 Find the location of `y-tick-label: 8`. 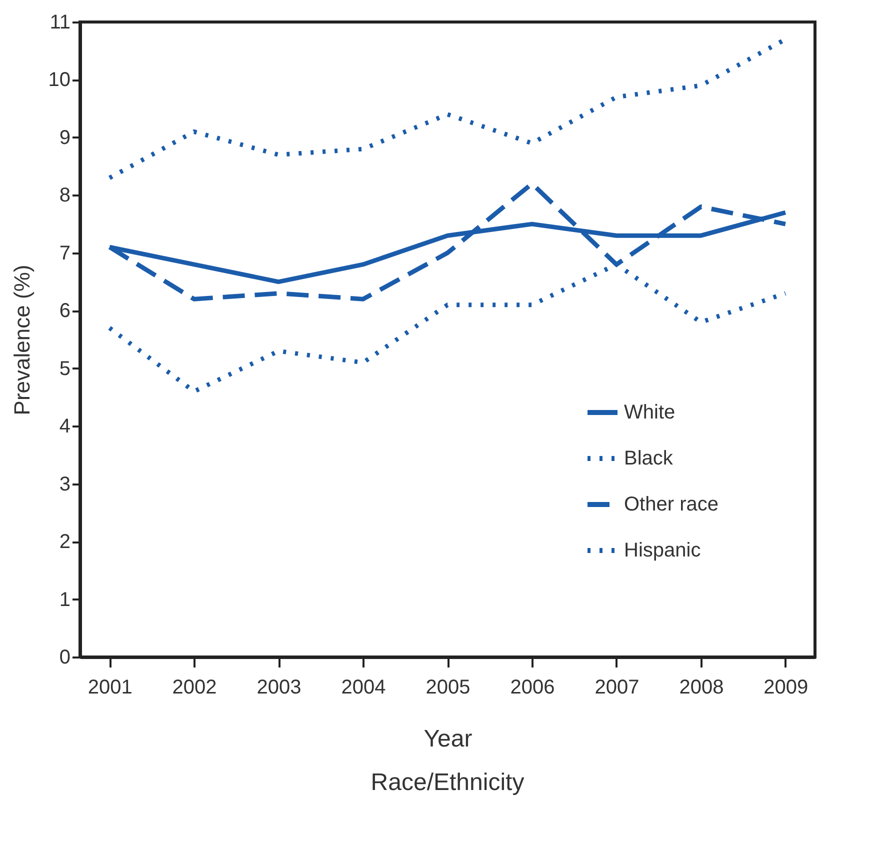

y-tick-label: 8 is located at coordinates (64, 195).